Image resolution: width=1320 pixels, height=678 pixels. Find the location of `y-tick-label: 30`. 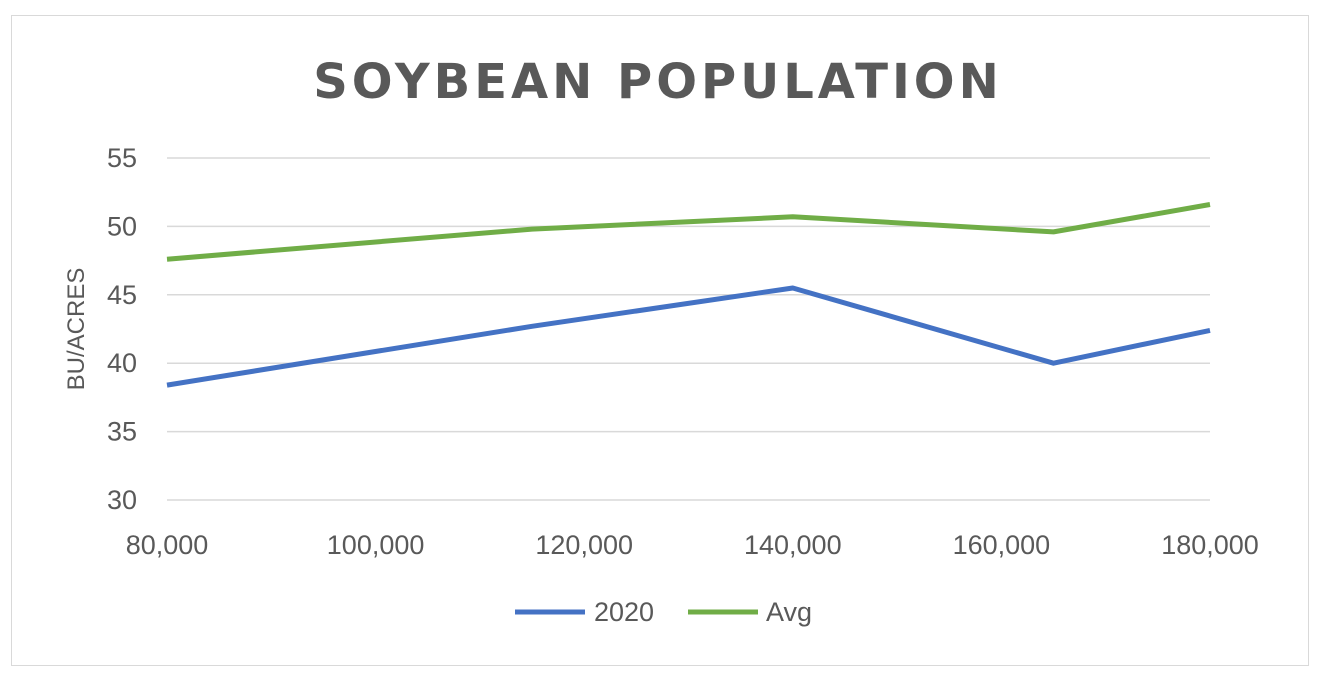

y-tick-label: 30 is located at coordinates (122, 500).